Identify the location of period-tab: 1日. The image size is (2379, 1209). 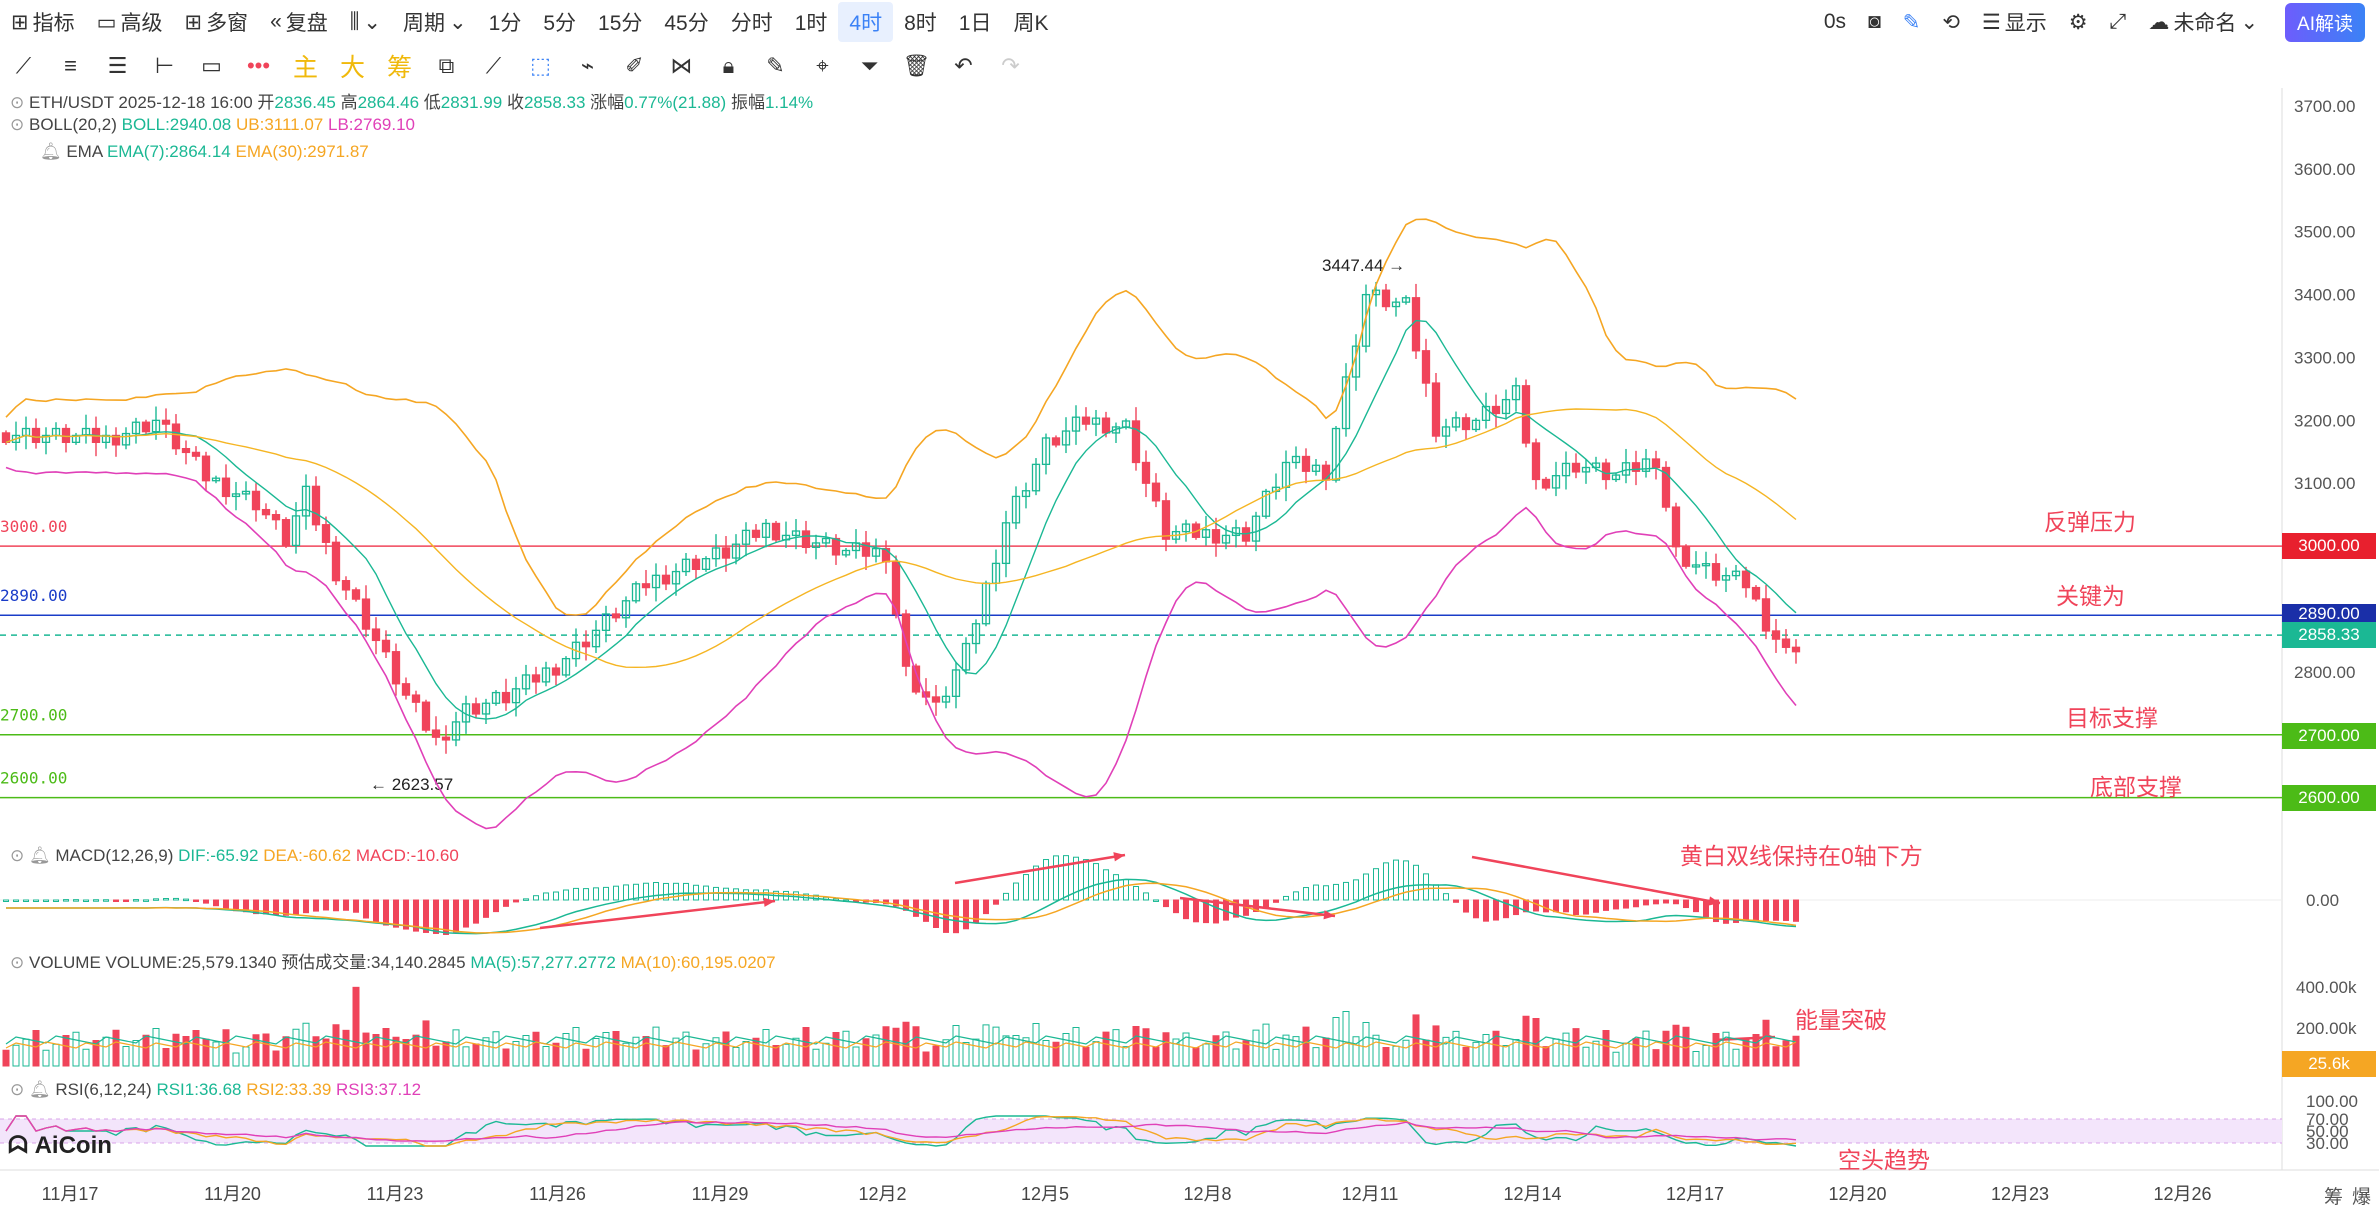
(975, 23).